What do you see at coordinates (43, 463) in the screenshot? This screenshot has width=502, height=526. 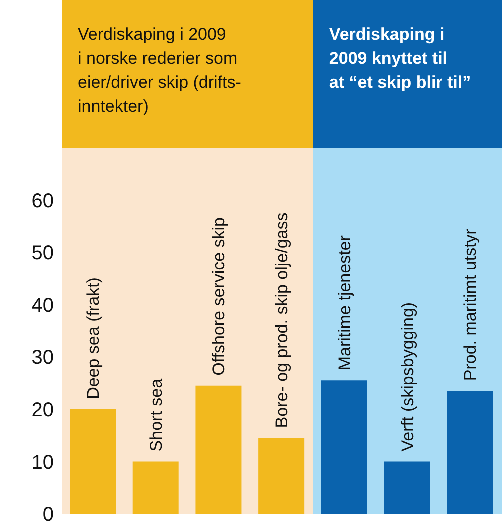 I see `y-tick-label: 10` at bounding box center [43, 463].